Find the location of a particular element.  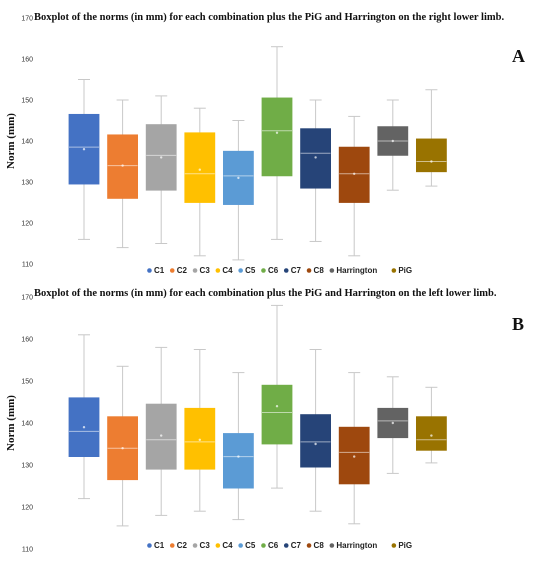

box-c7 is located at coordinates (316, 441).